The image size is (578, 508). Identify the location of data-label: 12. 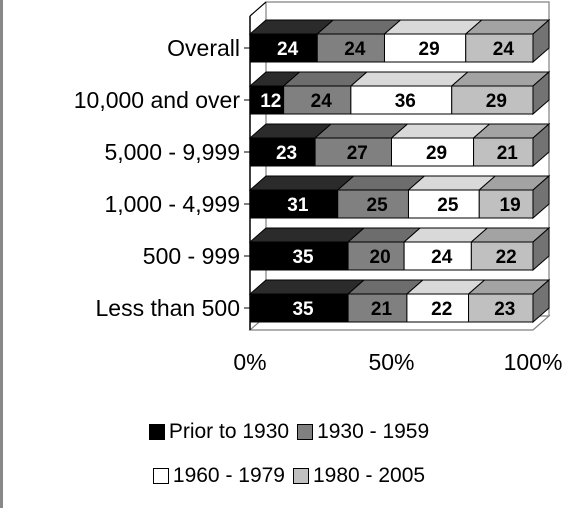
(270, 101).